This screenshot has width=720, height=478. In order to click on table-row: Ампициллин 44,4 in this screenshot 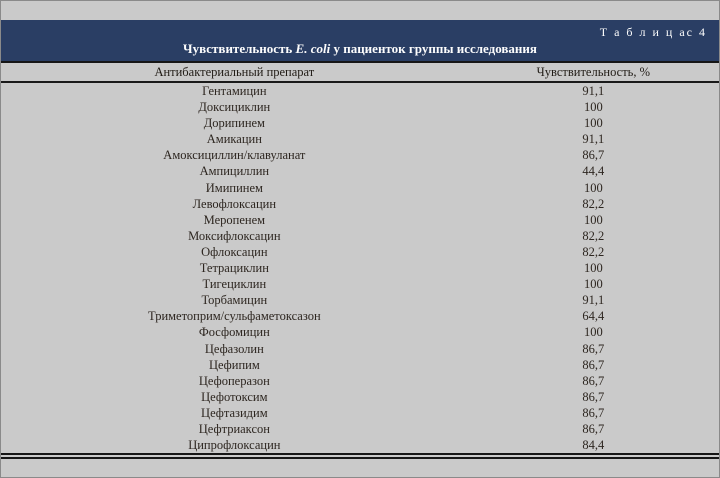, I will do `click(360, 171)`.